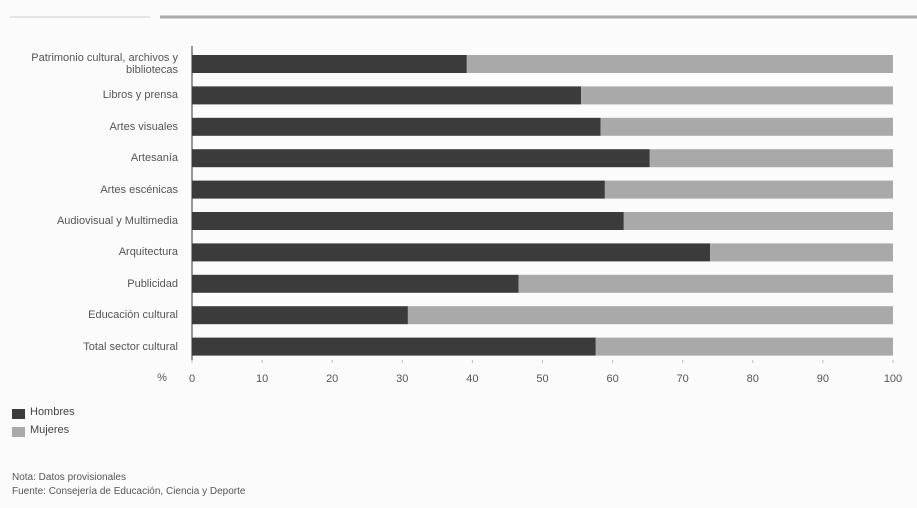  I want to click on legend-label: Mujeres, so click(50, 430).